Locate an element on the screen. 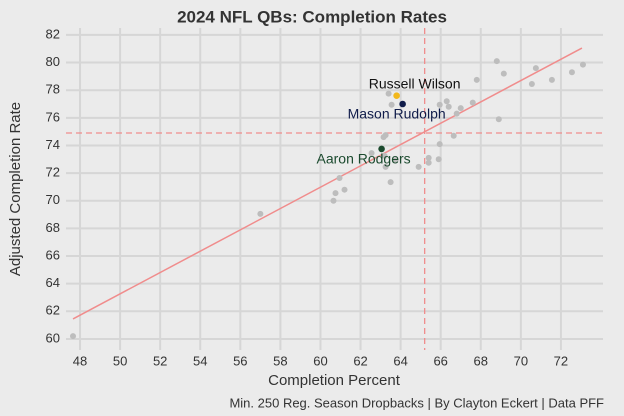  x-tick-label: 66 is located at coordinates (440, 360).